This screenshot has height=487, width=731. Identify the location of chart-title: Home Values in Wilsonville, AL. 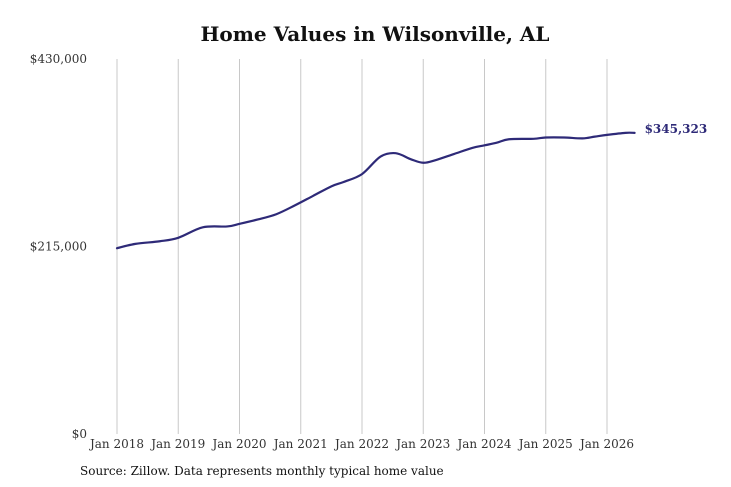
(375, 34).